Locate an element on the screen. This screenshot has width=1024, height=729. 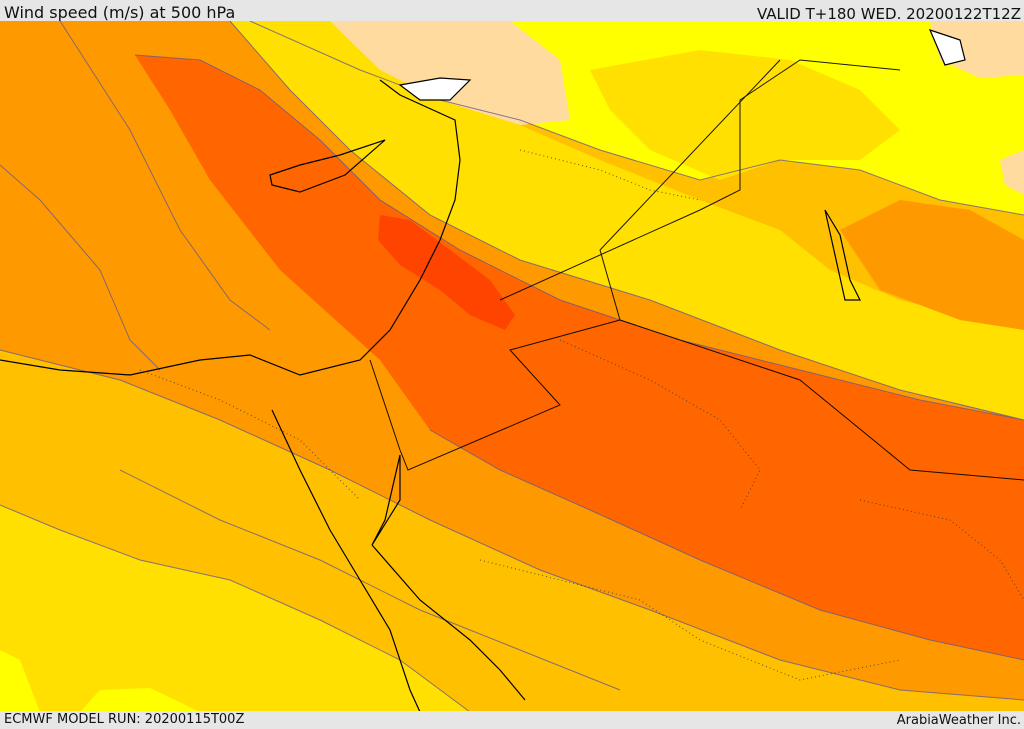
header-bar is located at coordinates (512, 11).